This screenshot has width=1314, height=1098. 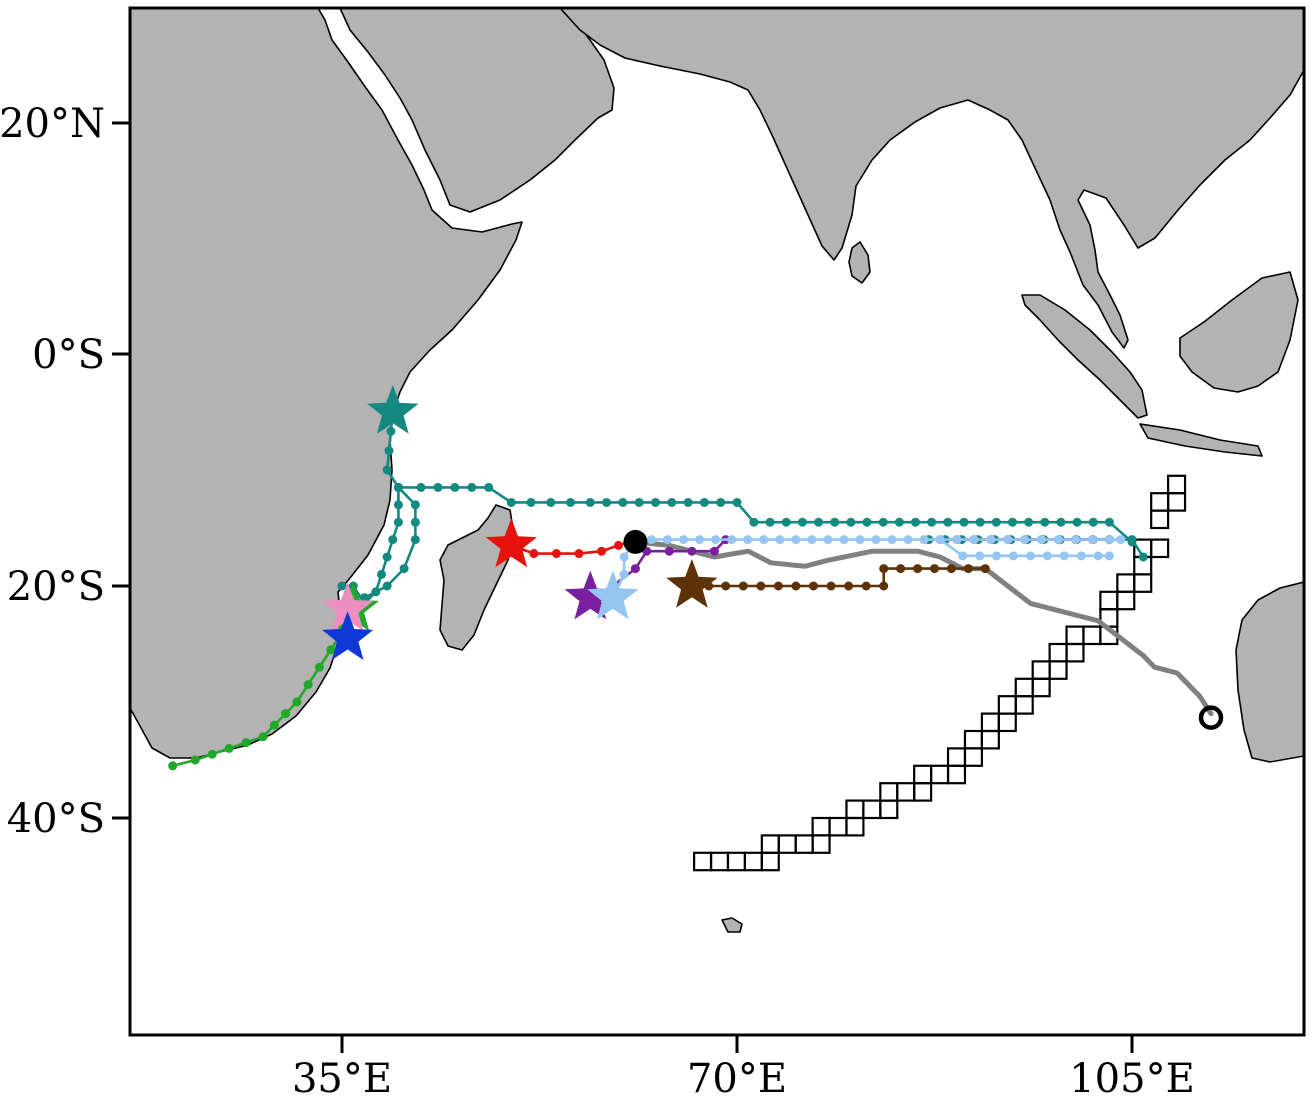 I want to click on y-tick-label: 0°S, so click(x=68, y=355).